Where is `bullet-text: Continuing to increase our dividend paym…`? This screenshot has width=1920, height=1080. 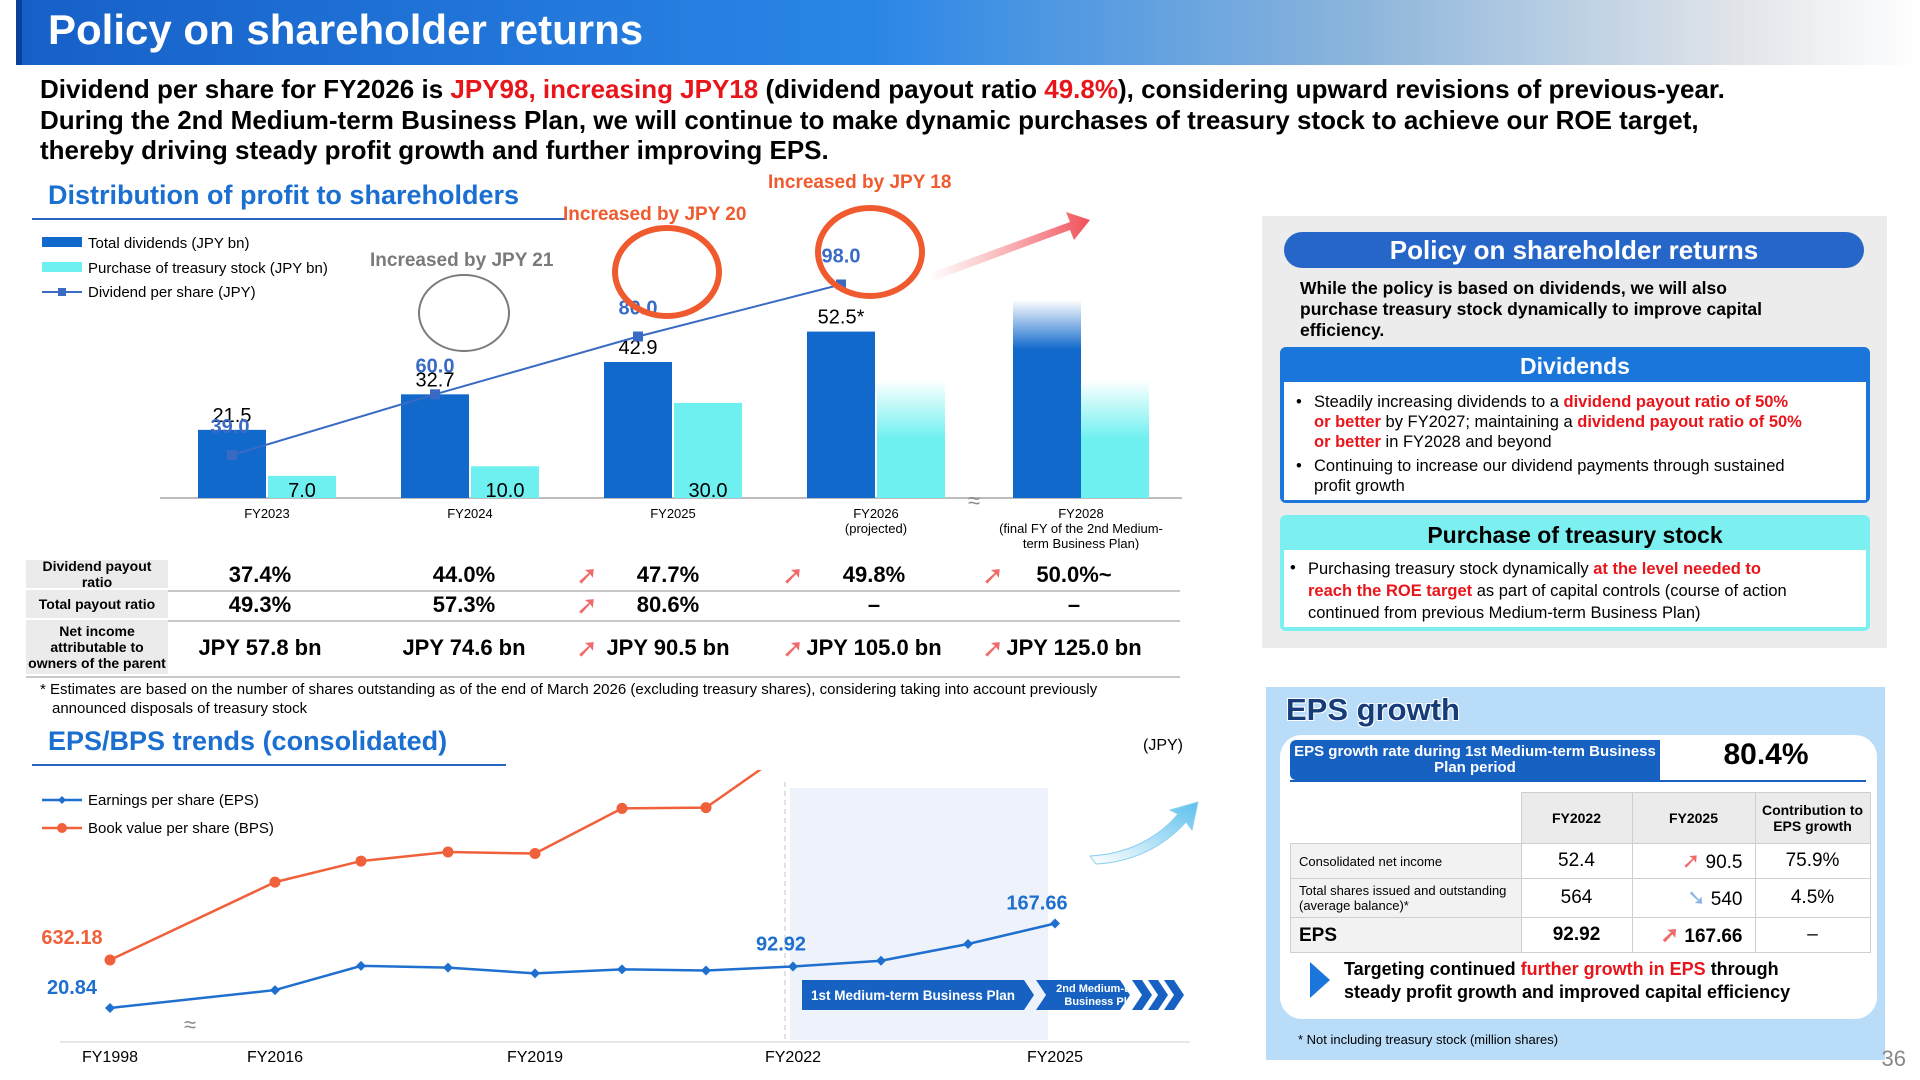 bullet-text: Continuing to increase our dividend paym… is located at coordinates (1549, 466).